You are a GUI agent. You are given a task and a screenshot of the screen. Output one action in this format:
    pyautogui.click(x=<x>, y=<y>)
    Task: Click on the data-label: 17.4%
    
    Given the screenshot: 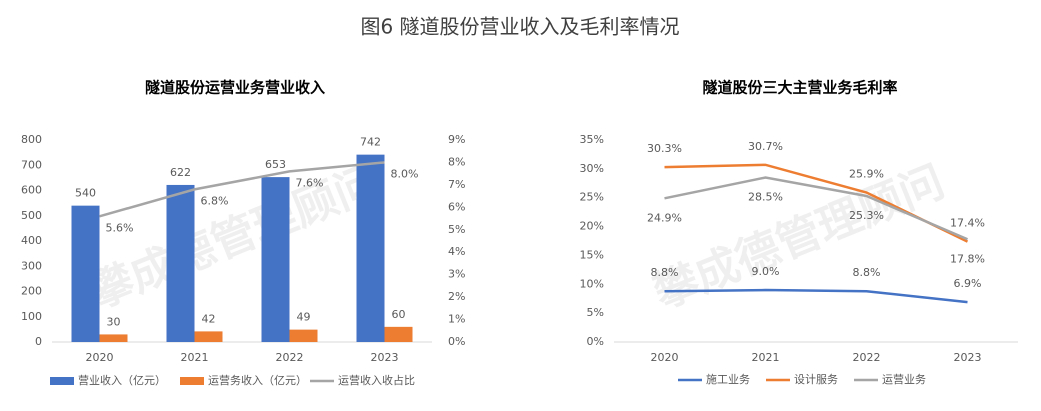 What is the action you would take?
    pyautogui.click(x=967, y=223)
    